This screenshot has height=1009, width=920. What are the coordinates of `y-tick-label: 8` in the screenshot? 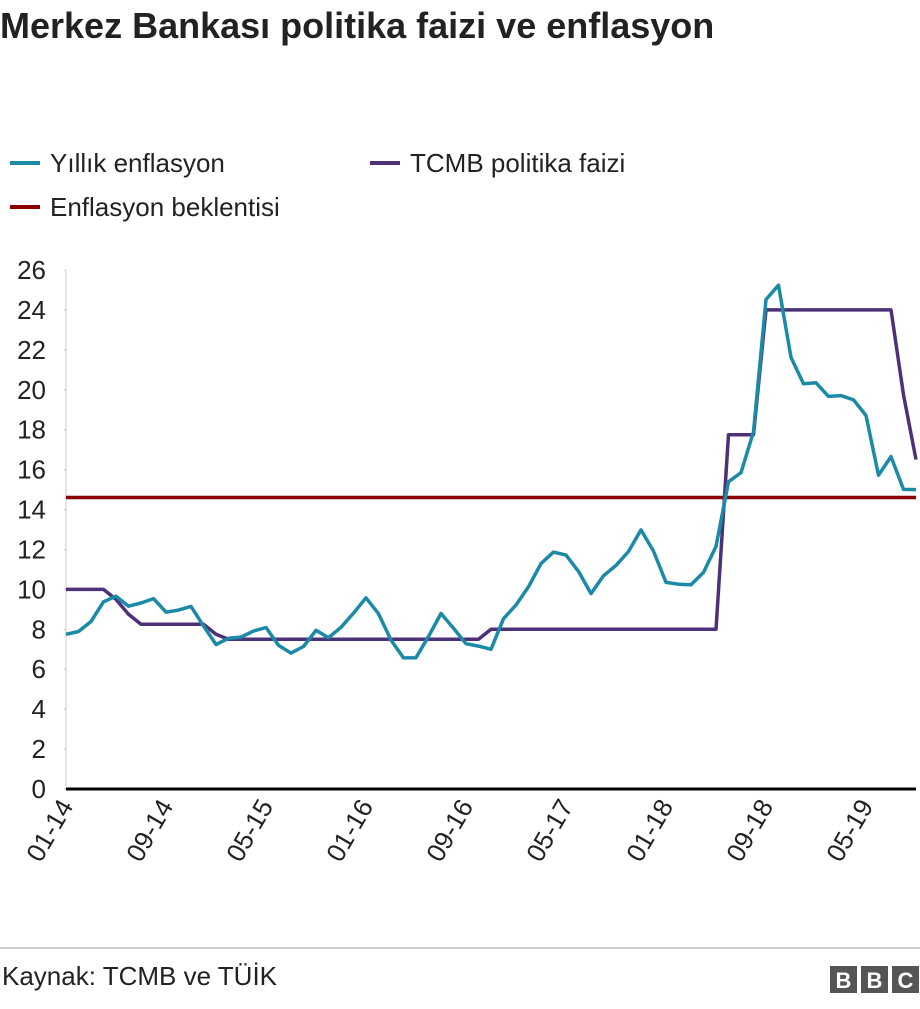 It's located at (39, 629).